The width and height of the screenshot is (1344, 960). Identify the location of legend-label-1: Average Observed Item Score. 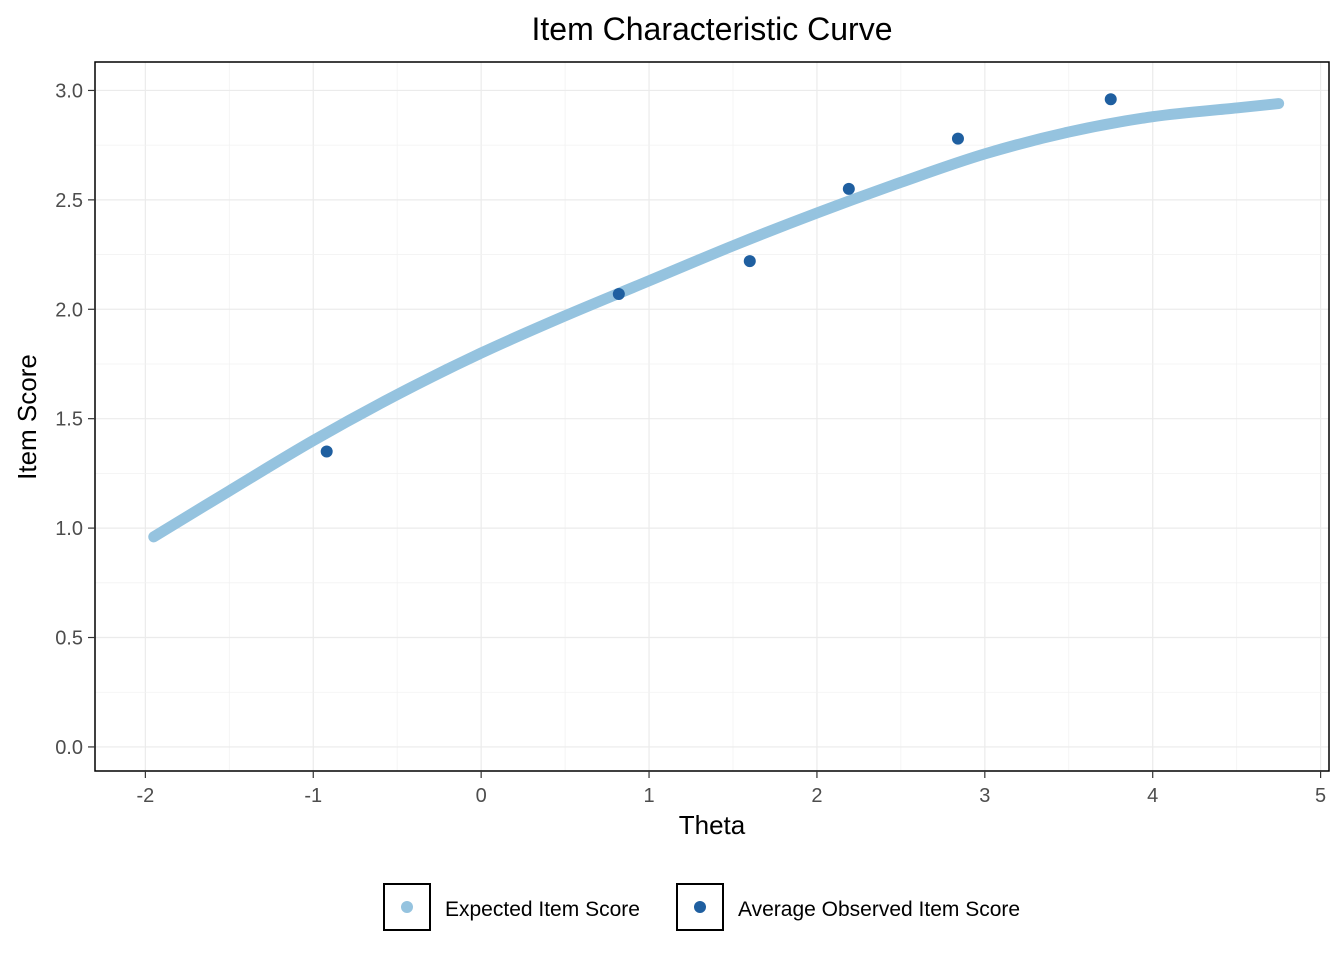
(879, 909).